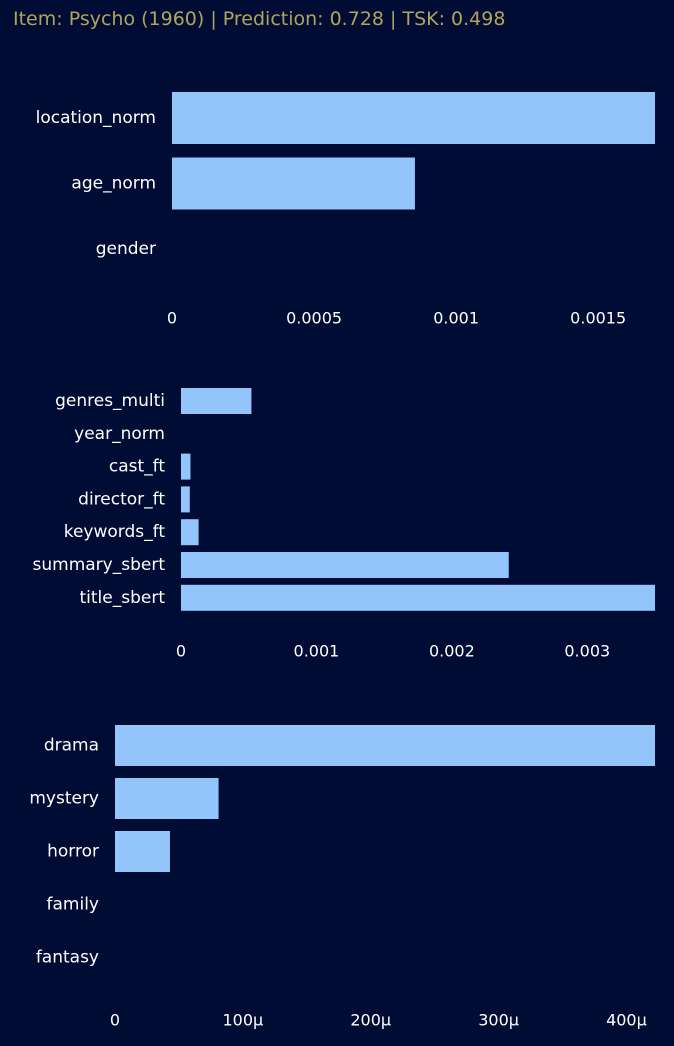  Describe the element at coordinates (137, 467) in the screenshot. I see `category-label-cast-ft: cast_ft` at that location.